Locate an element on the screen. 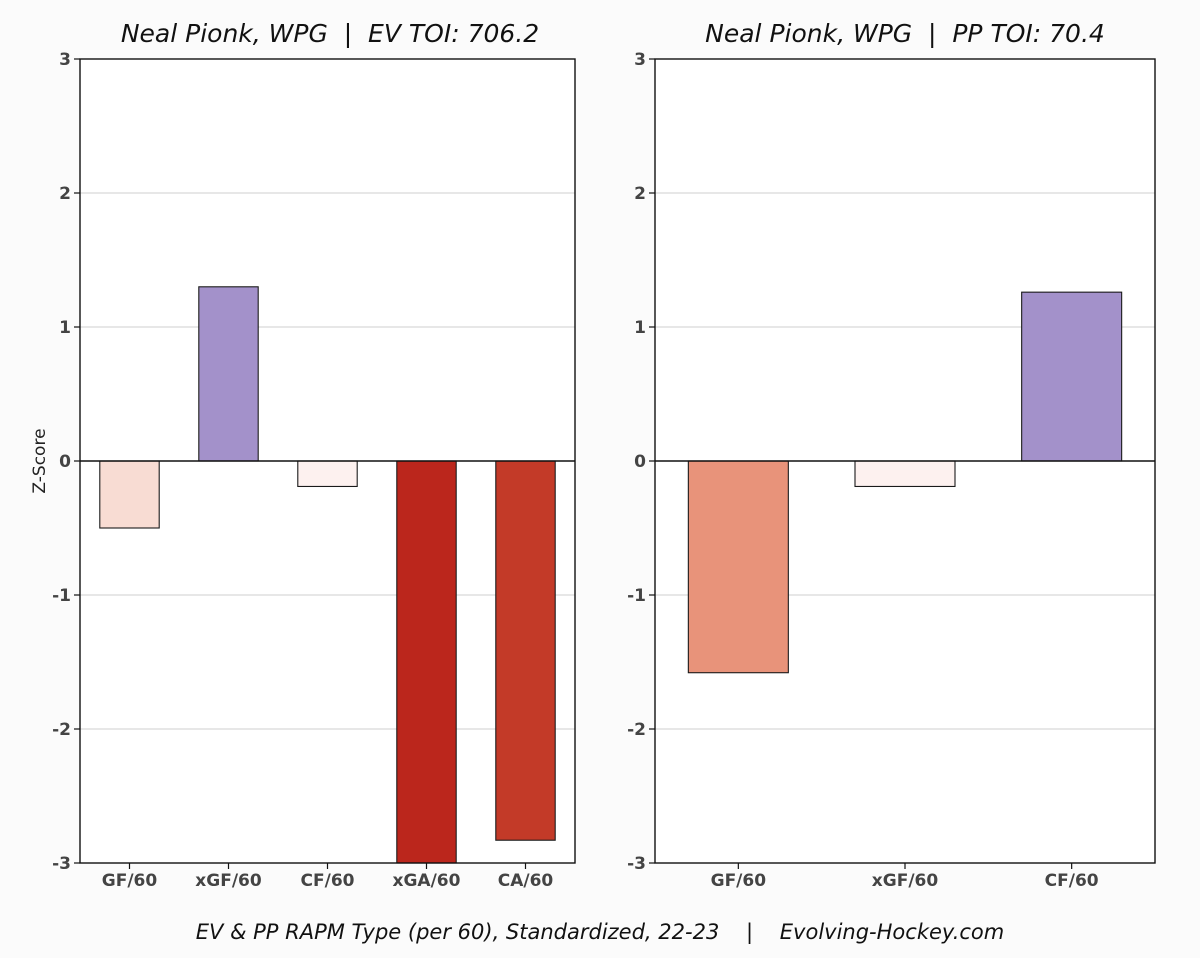  pp-x-tick-label-gf-60: GF/60 is located at coordinates (739, 881).